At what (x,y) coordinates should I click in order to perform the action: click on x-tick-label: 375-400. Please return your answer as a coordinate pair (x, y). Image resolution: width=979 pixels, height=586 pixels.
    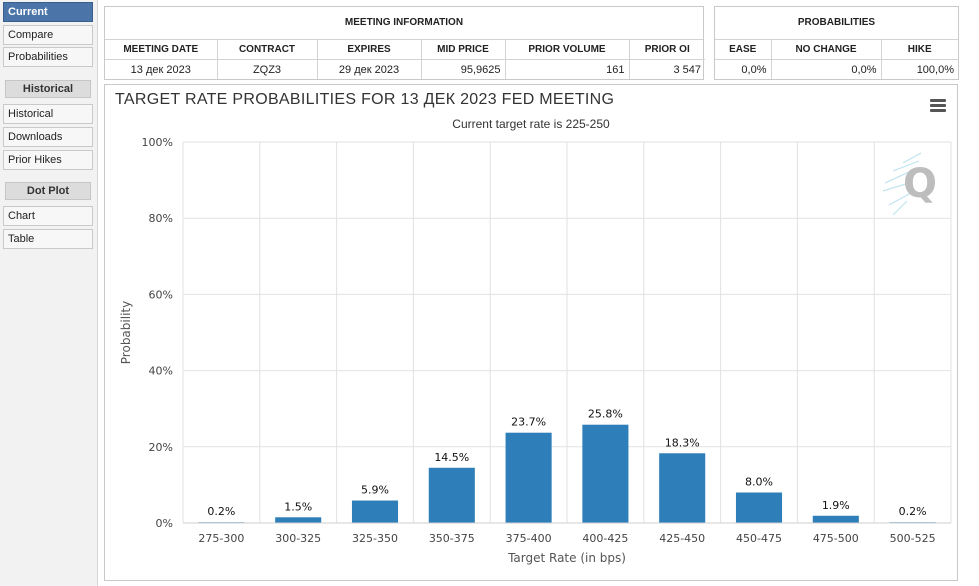
    Looking at the image, I should click on (529, 538).